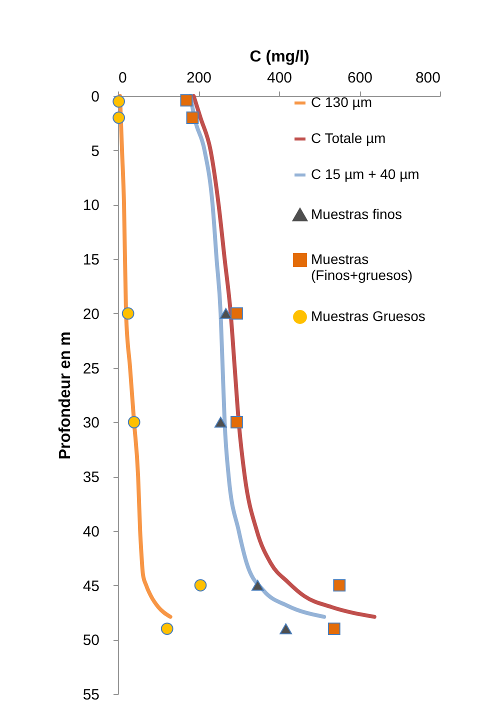  Describe the element at coordinates (199, 78) in the screenshot. I see `x-tick-label: 200` at that location.